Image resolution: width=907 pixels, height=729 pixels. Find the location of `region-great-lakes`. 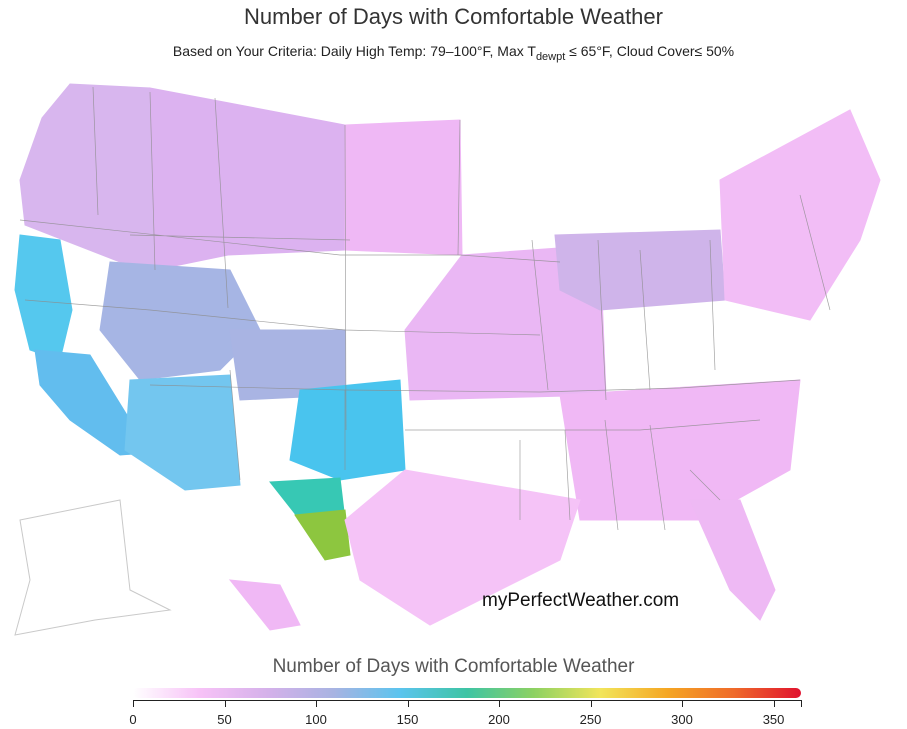

region-great-lakes is located at coordinates (640, 270).